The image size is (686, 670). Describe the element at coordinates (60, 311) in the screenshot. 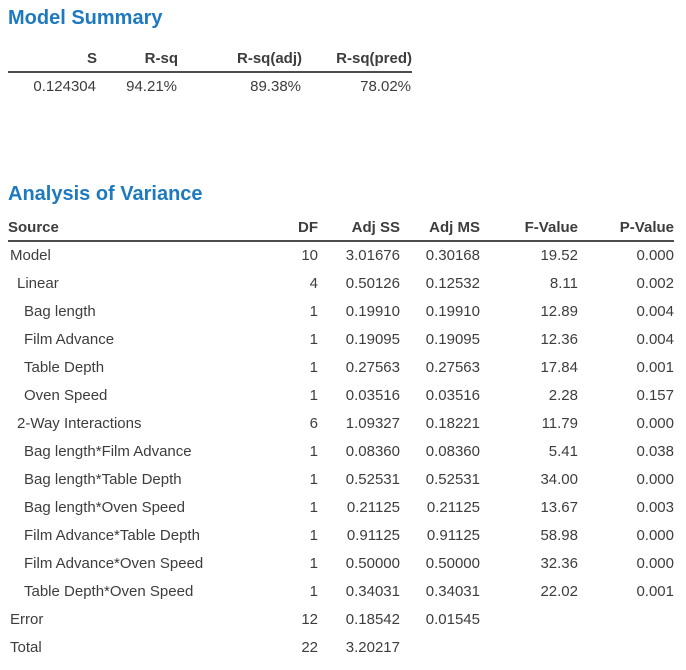

I see `source-cell: Bag length` at that location.